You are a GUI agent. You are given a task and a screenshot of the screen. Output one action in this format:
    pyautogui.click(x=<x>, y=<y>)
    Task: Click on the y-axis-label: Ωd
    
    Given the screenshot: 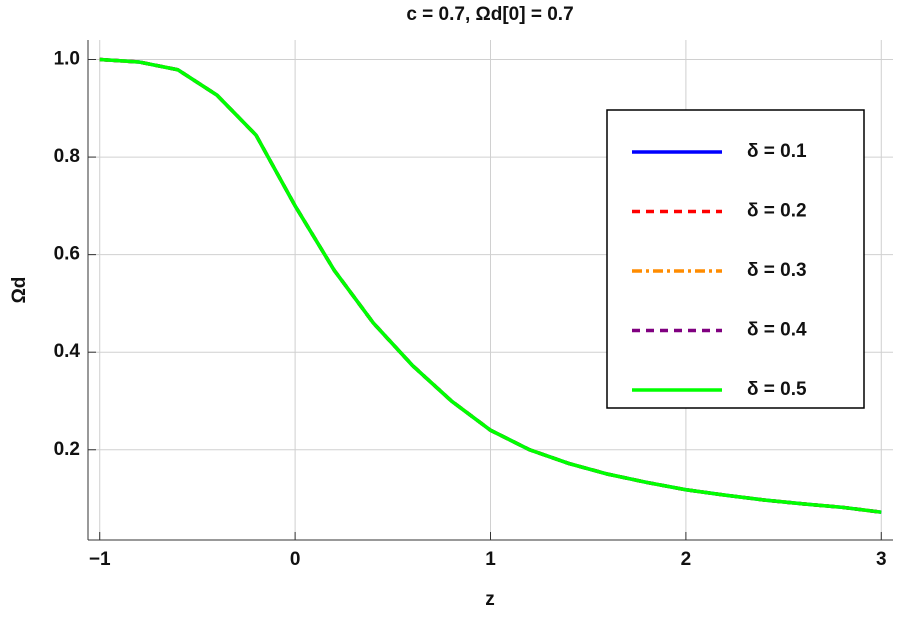 What is the action you would take?
    pyautogui.click(x=19, y=290)
    